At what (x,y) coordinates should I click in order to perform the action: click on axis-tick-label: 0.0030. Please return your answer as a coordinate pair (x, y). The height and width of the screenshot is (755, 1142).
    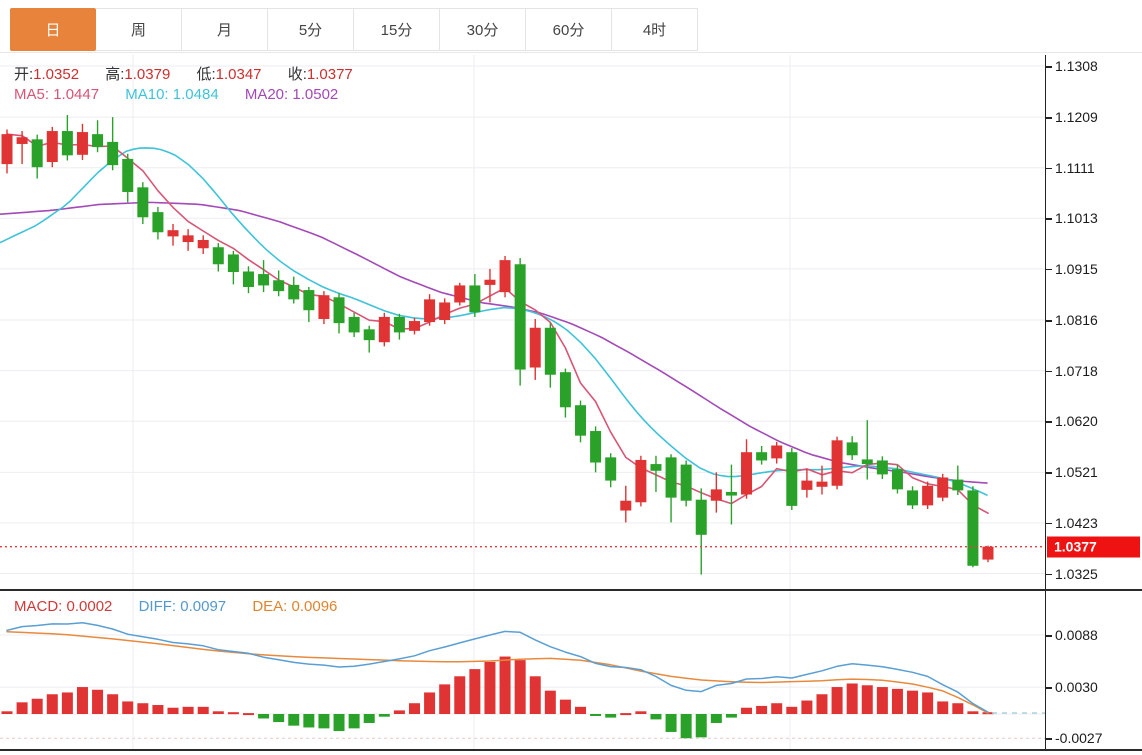
    Looking at the image, I should click on (1076, 687).